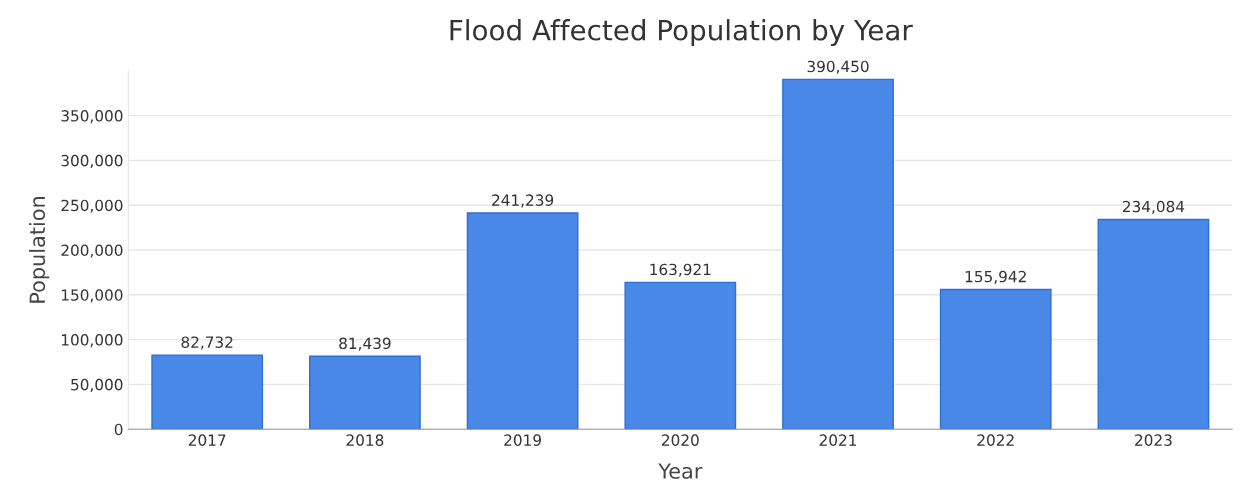 The width and height of the screenshot is (1246, 502). Describe the element at coordinates (39, 250) in the screenshot. I see `y-axis-title: Population` at that location.